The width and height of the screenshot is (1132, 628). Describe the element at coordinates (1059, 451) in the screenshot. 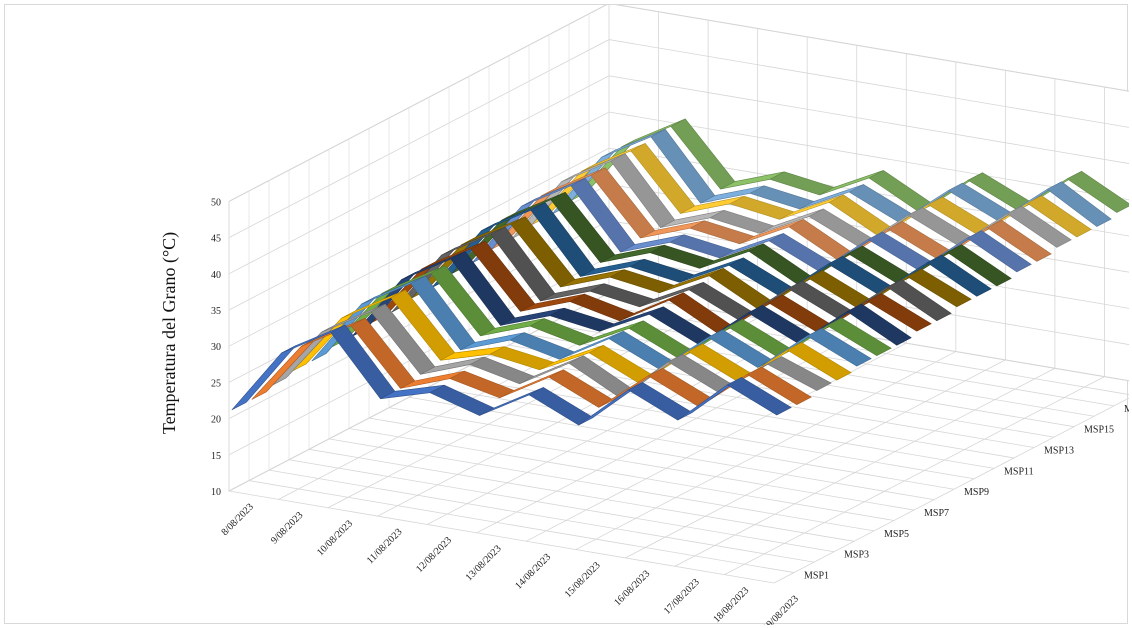

I see `depth-tick-label: MSP13` at that location.